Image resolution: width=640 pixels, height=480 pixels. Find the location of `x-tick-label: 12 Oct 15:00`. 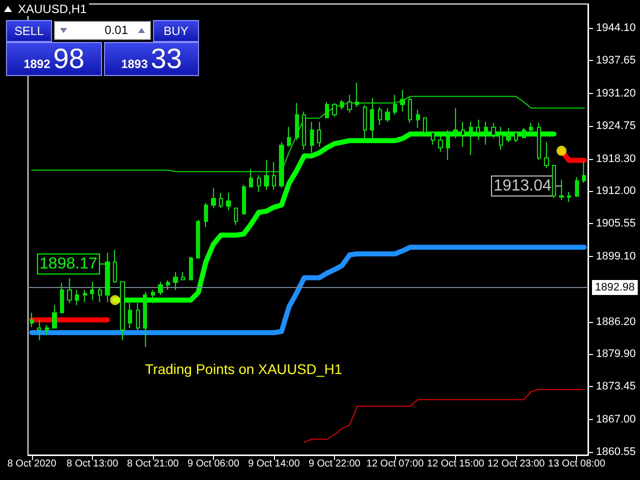

x-tick-label: 12 Oct 15:00 is located at coordinates (455, 464).